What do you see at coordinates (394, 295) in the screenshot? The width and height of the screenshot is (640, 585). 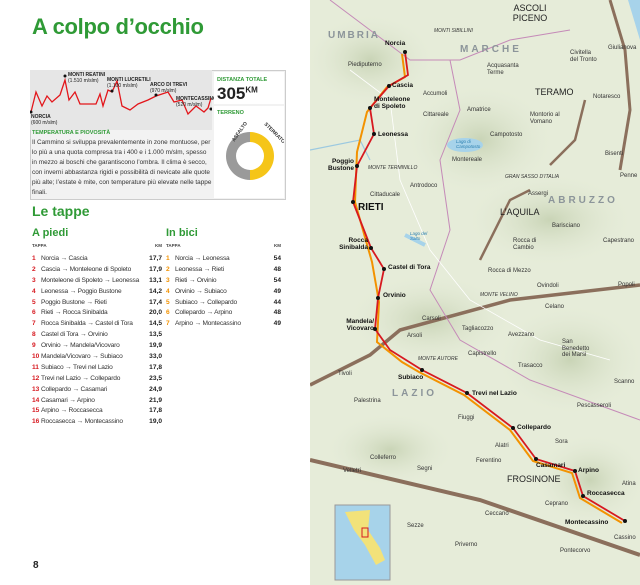 I see `route-stop-label: Orvinio` at bounding box center [394, 295].